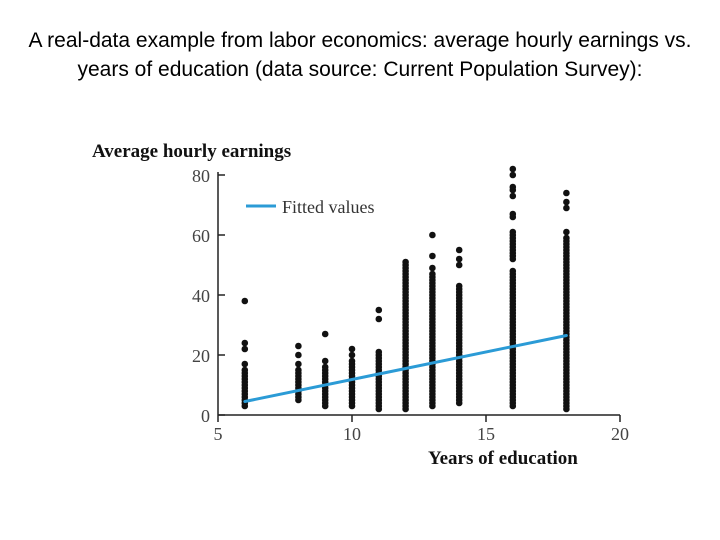 Image resolution: width=720 pixels, height=540 pixels. Describe the element at coordinates (201, 176) in the screenshot. I see `y-tick-label: 80` at that location.